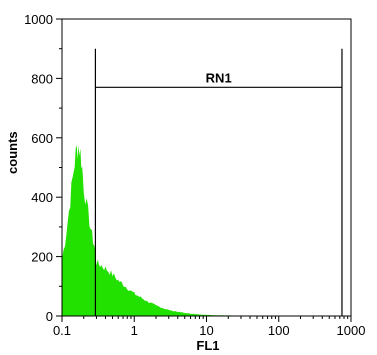 The height and width of the screenshot is (355, 377). What do you see at coordinates (219, 77) in the screenshot?
I see `gate-label: RN1` at bounding box center [219, 77].